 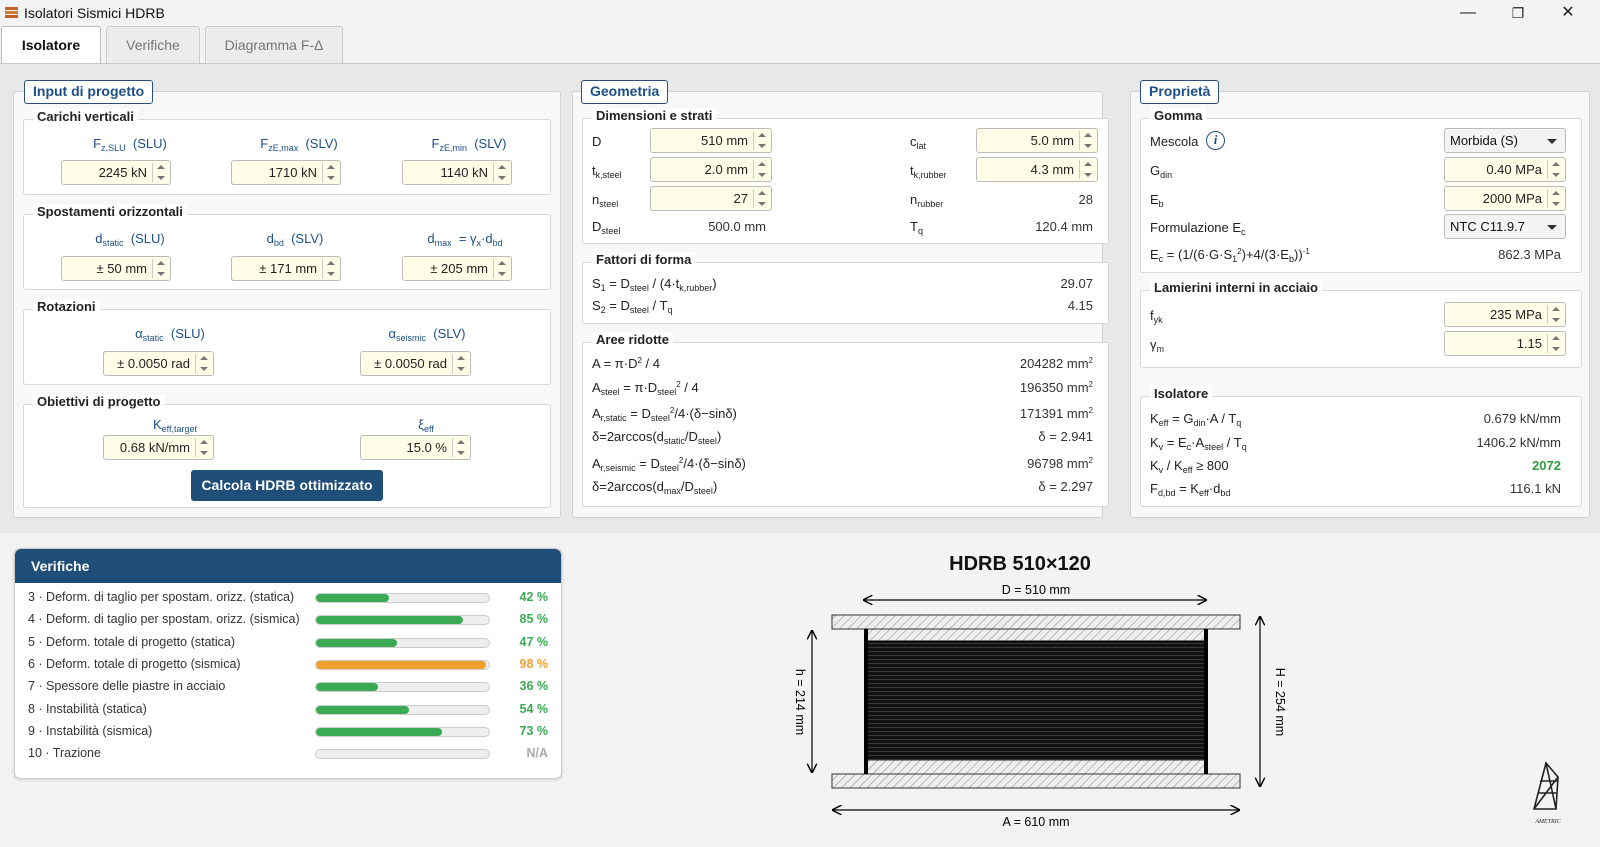 What do you see at coordinates (1552, 141) in the screenshot?
I see `chevron-down-icon` at bounding box center [1552, 141].